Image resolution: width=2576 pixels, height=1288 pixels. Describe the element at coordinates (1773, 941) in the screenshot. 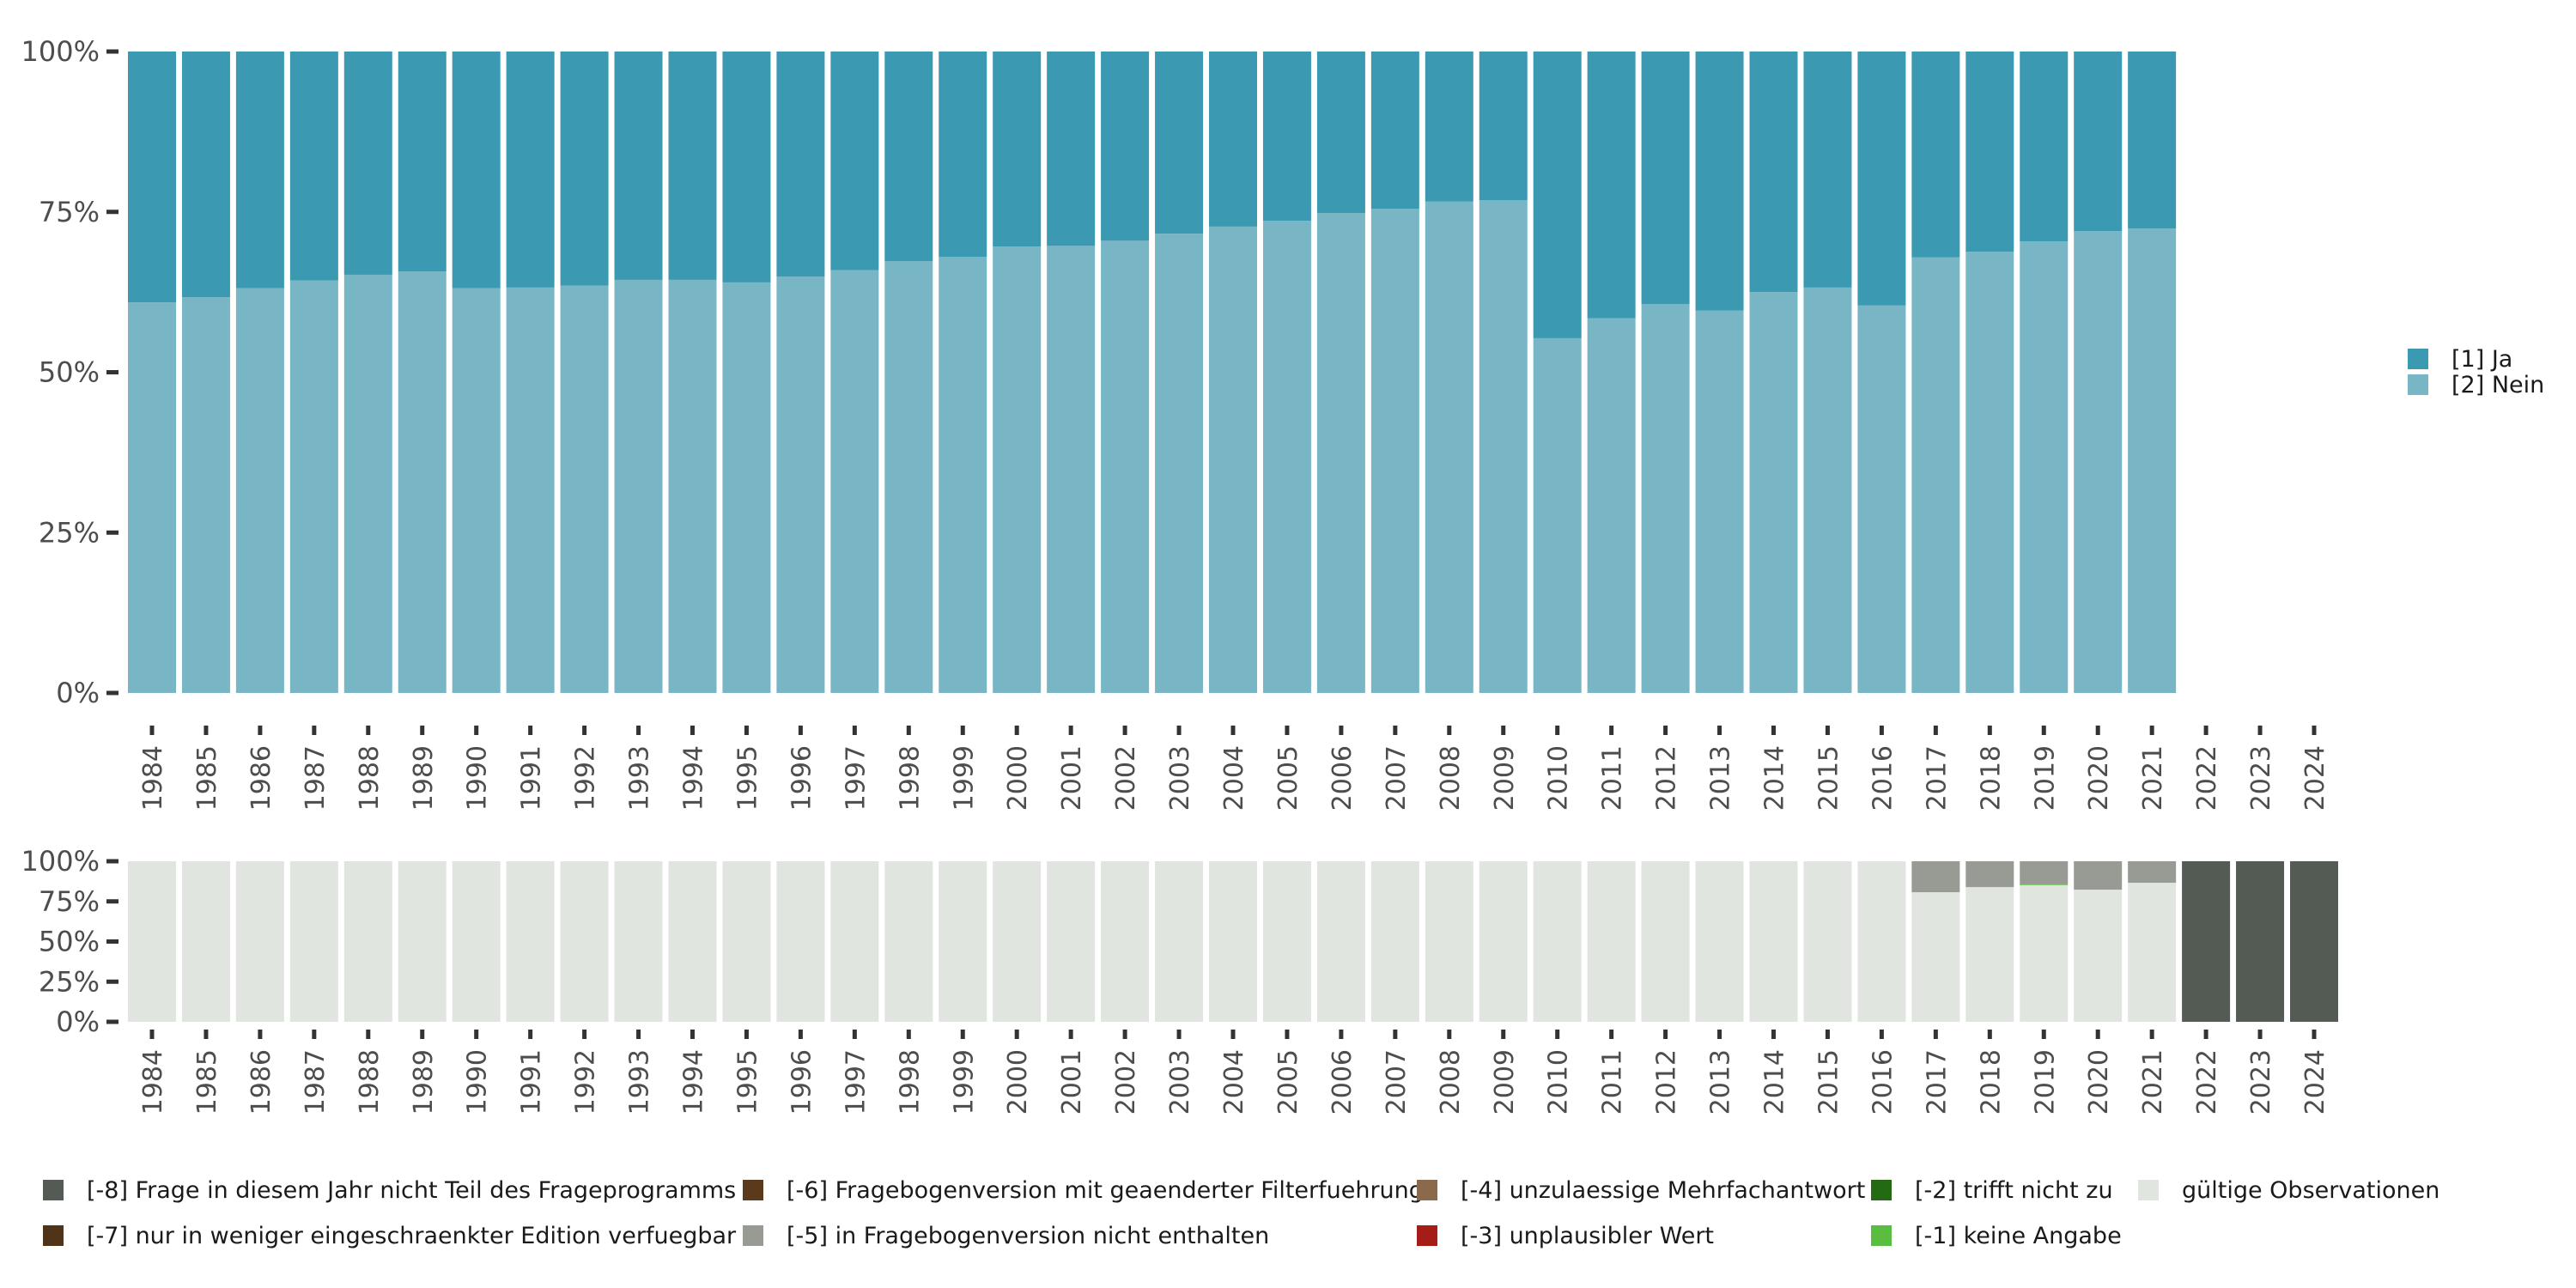

I see `bar-segment-2014-s0` at that location.